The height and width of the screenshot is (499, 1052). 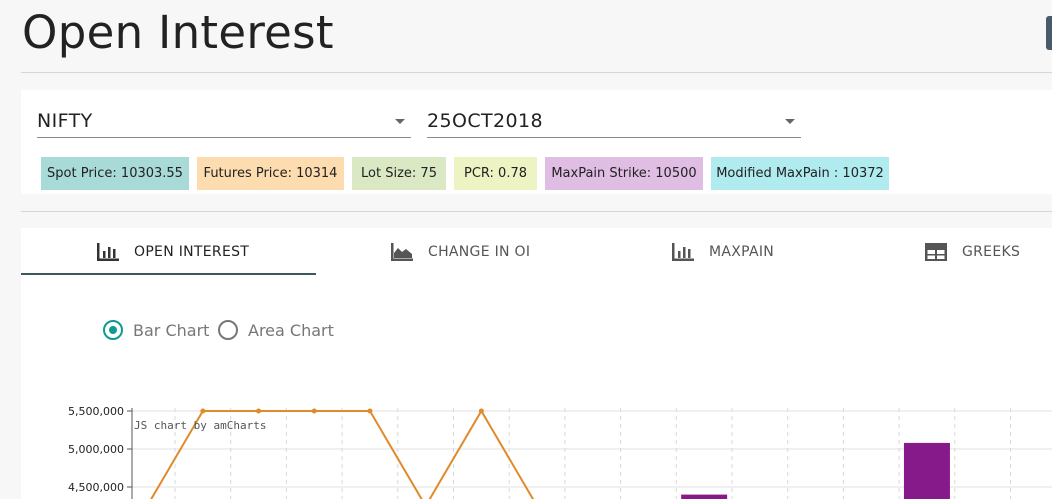 What do you see at coordinates (399, 173) in the screenshot?
I see `lot-size-chip: Lot Size: 75` at bounding box center [399, 173].